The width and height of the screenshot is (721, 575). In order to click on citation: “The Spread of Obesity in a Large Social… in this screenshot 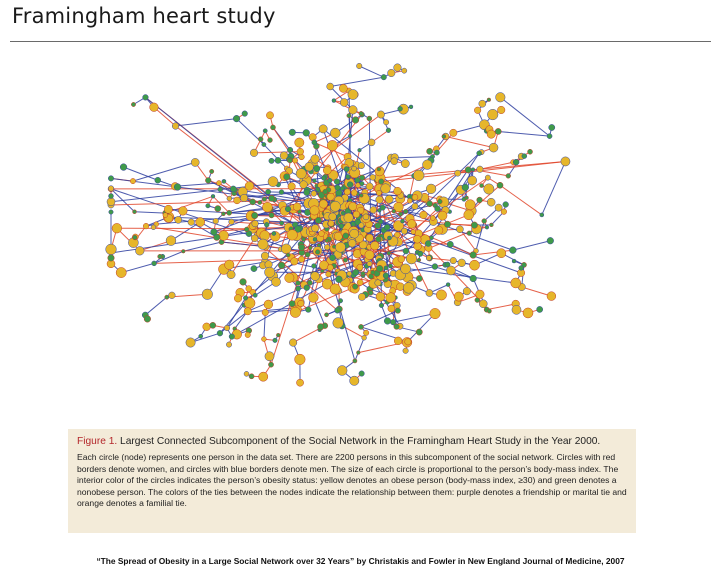, I will do `click(360, 561)`.